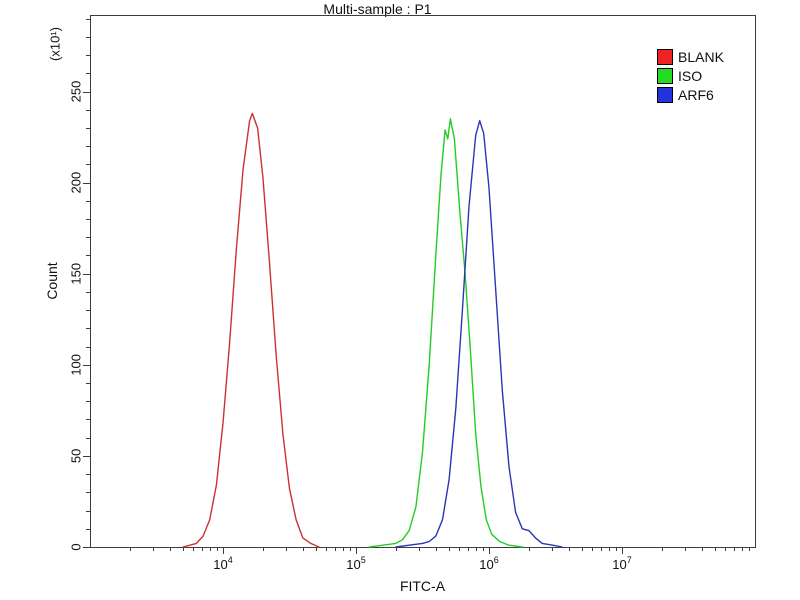 Image resolution: width=800 pixels, height=600 pixels. What do you see at coordinates (55, 44) in the screenshot?
I see `y-axis-unit-label: (x10¹)` at bounding box center [55, 44].